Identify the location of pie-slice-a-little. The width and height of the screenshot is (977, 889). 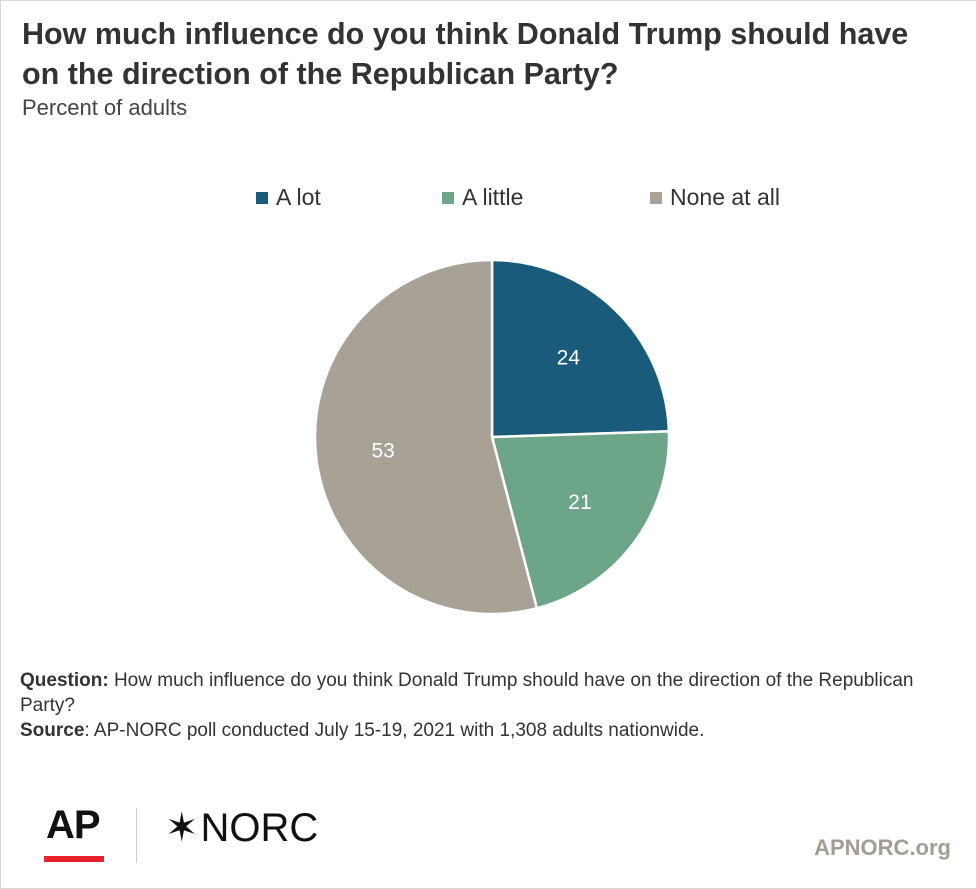
(580, 520).